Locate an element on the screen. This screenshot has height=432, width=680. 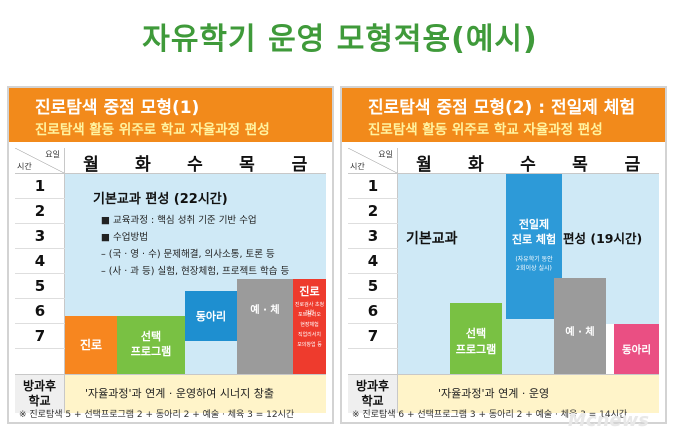
fullday-label-2: 진로 체험 is located at coordinates (534, 239).